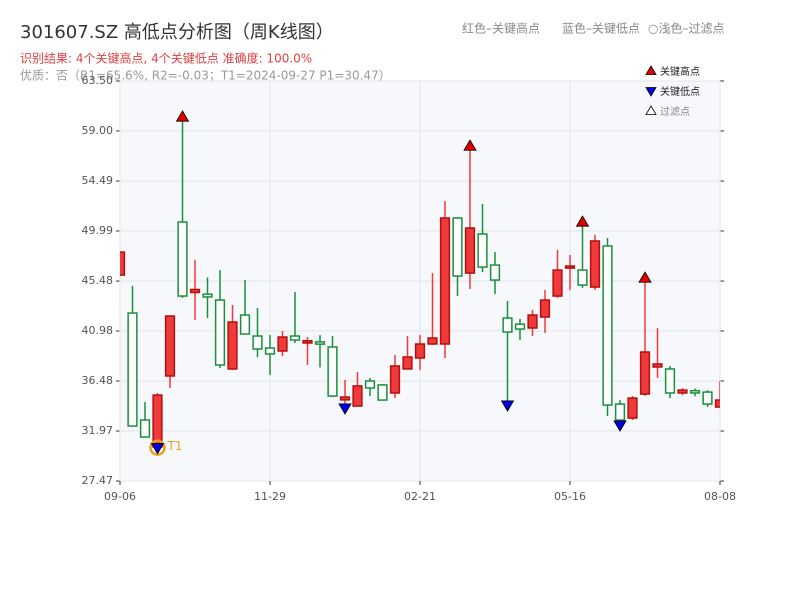  What do you see at coordinates (177, 32) in the screenshot?
I see `chart-title: 301607.SZ 高低点分析图（周K线图）` at bounding box center [177, 32].